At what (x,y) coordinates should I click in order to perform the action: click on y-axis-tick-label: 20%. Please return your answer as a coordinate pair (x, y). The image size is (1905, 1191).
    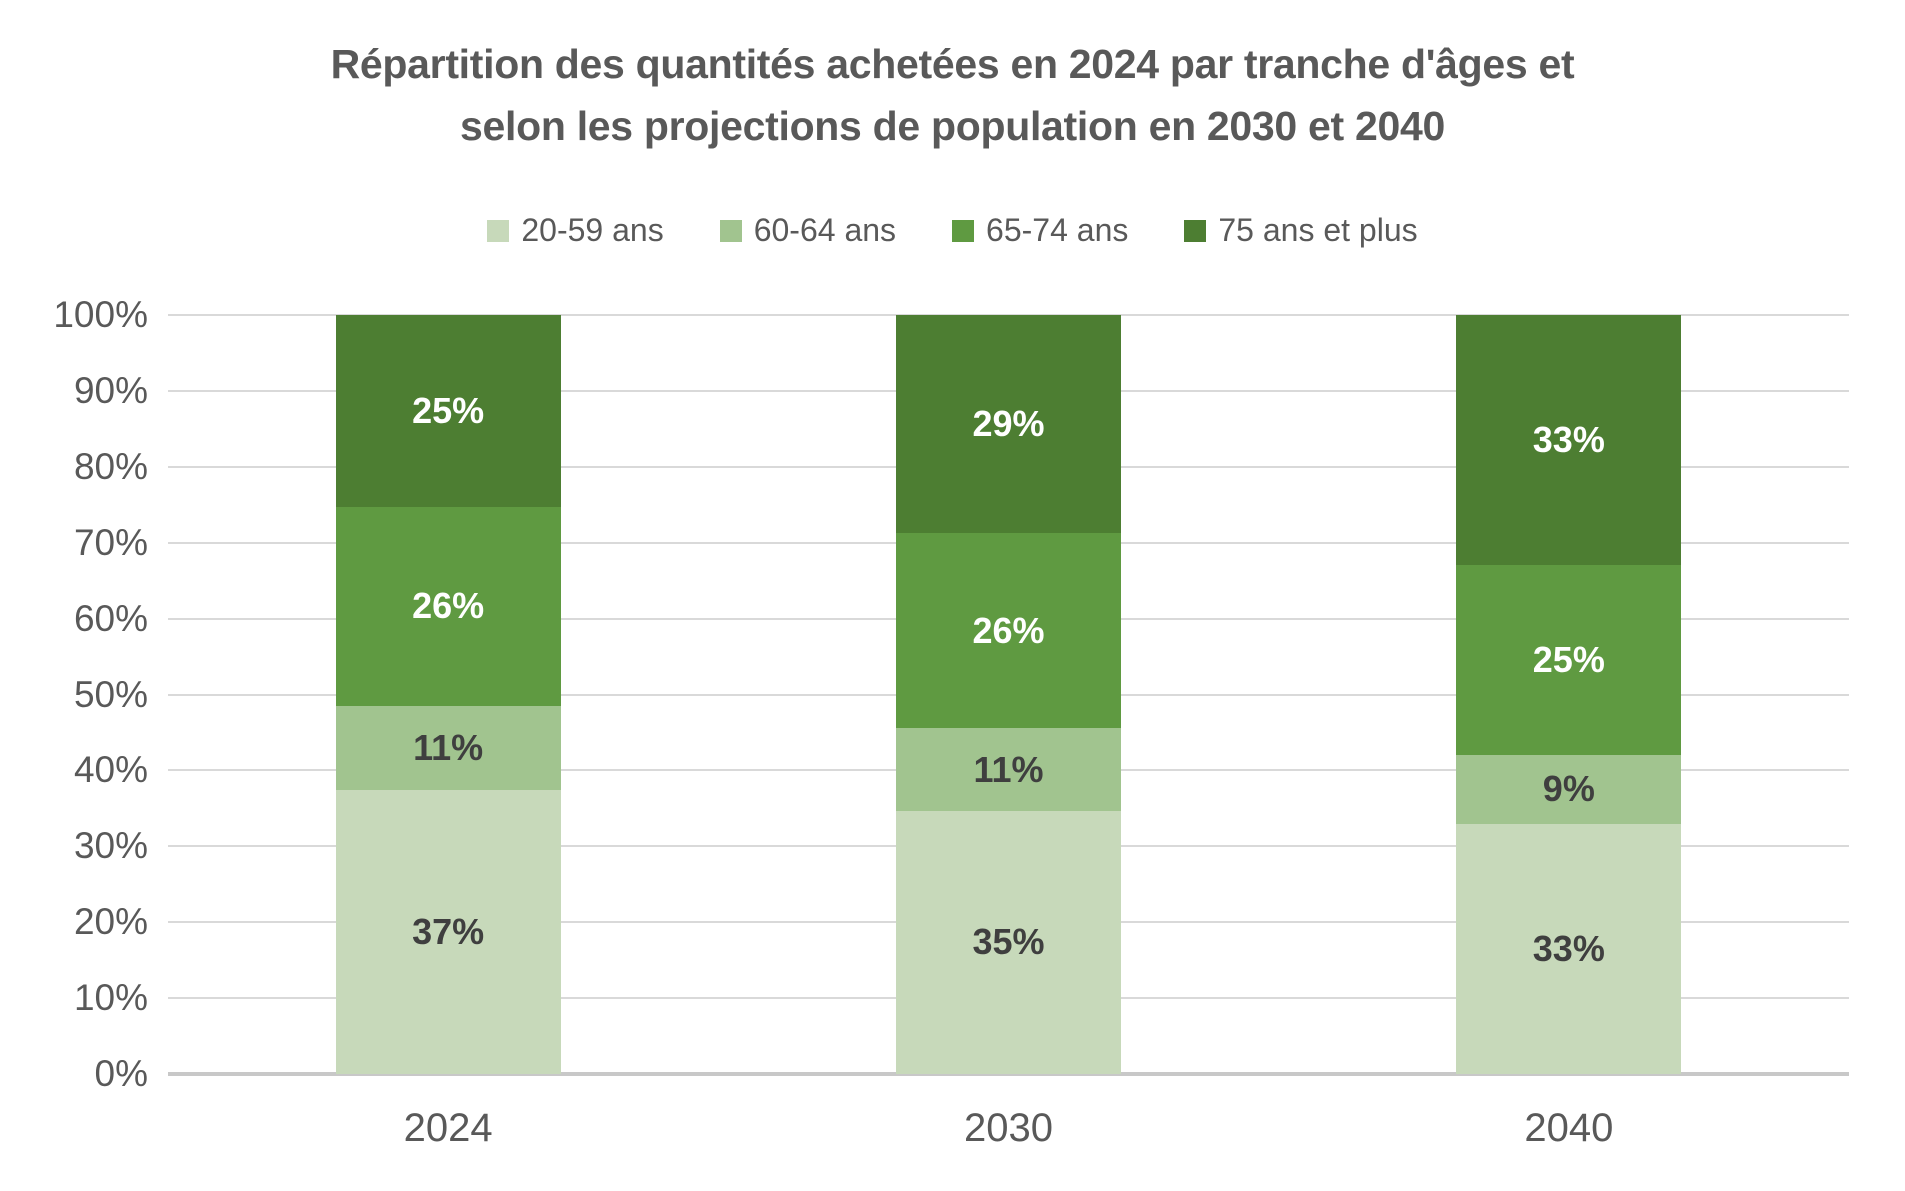
    Looking at the image, I should click on (110, 922).